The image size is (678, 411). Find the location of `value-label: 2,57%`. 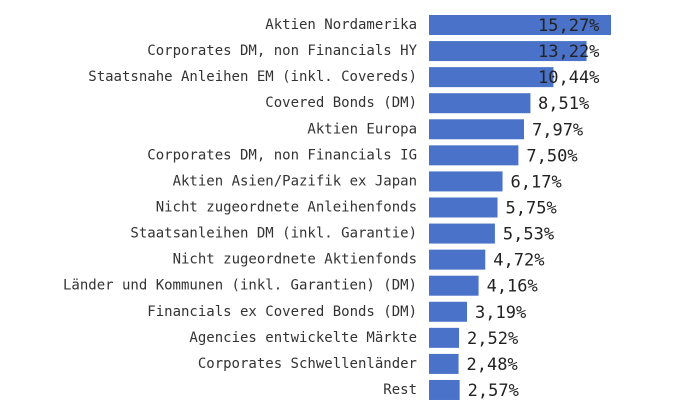

value-label: 2,57% is located at coordinates (493, 391).